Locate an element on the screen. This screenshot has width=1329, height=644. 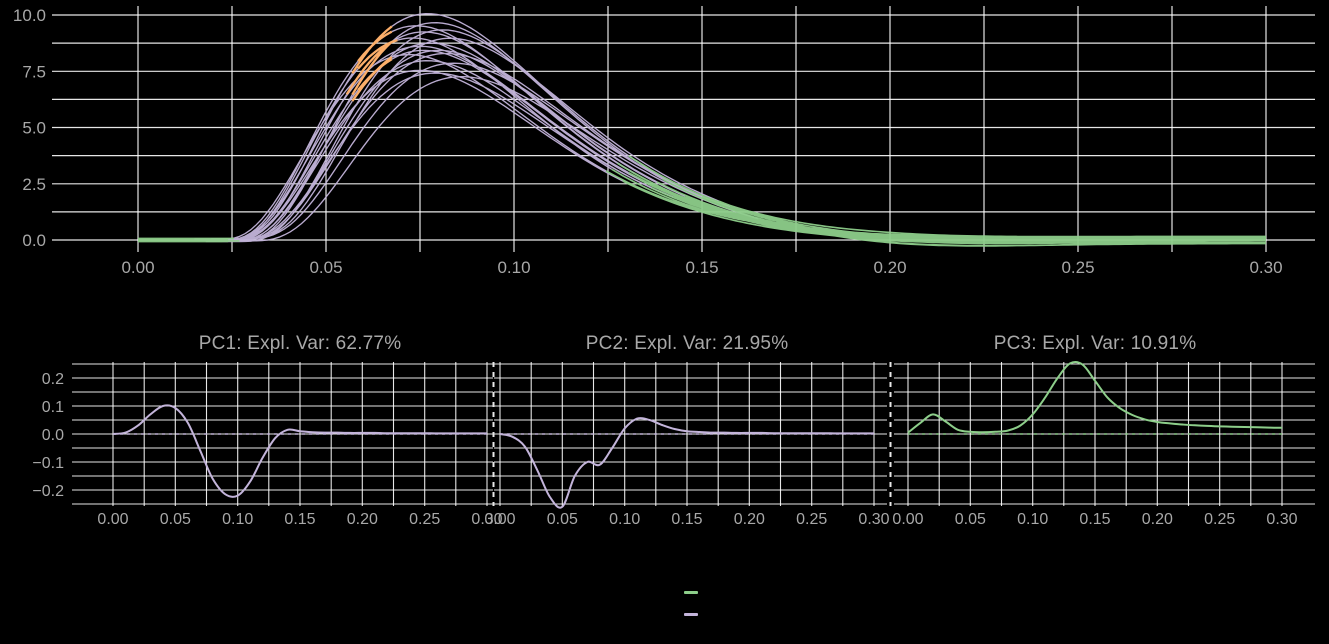
legend-swatch-lavender is located at coordinates (691, 614).